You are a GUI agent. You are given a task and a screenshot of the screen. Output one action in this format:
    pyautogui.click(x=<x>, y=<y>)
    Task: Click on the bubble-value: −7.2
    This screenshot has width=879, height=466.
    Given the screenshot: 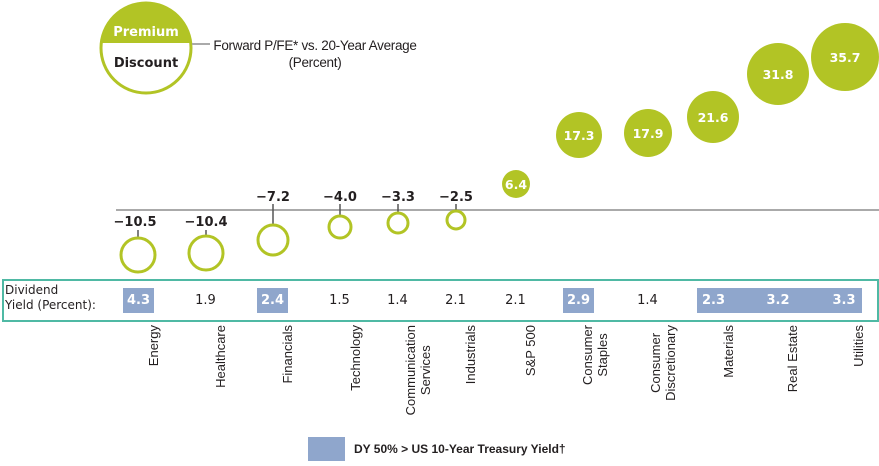 What is the action you would take?
    pyautogui.click(x=273, y=197)
    